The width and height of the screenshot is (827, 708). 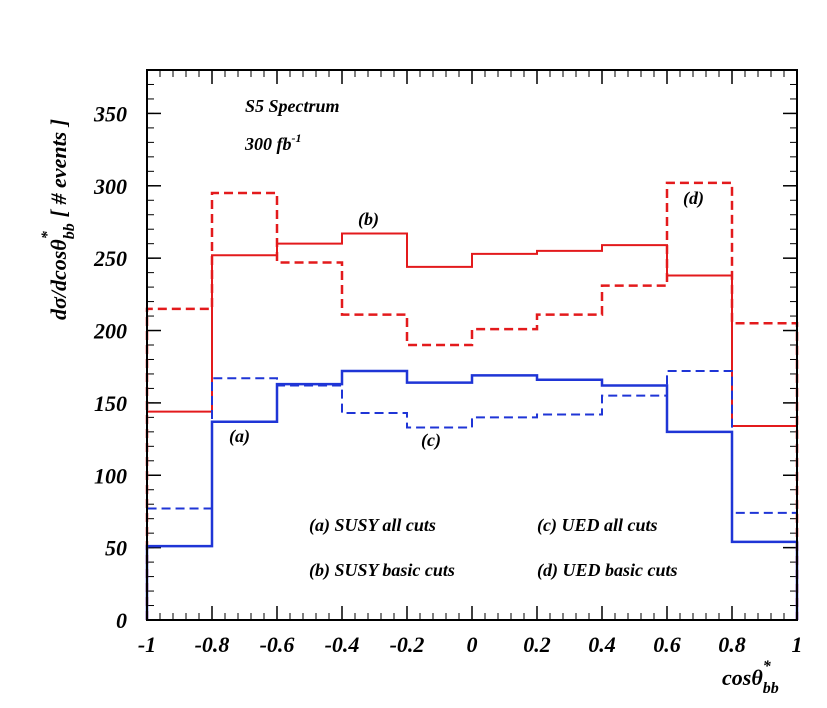 What do you see at coordinates (667, 644) in the screenshot?
I see `x-tick-label: 0.6` at bounding box center [667, 644].